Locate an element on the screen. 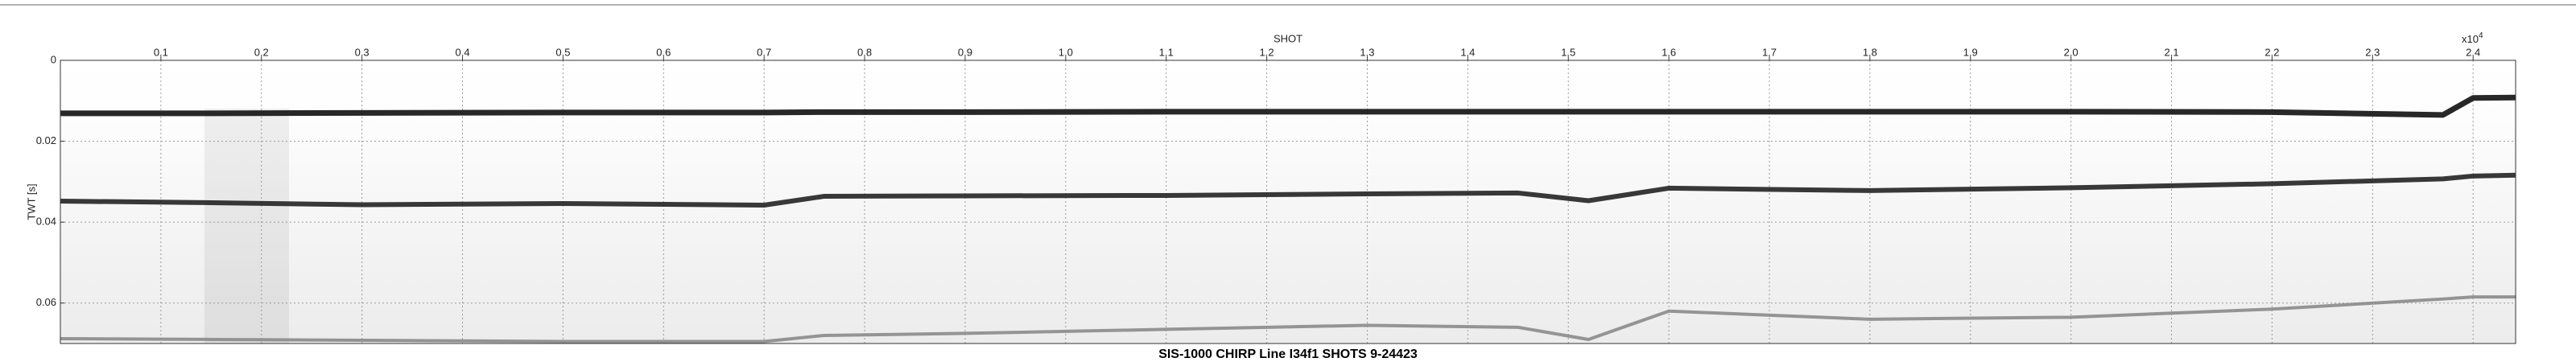  x-tick-label: 0.6 is located at coordinates (663, 52).